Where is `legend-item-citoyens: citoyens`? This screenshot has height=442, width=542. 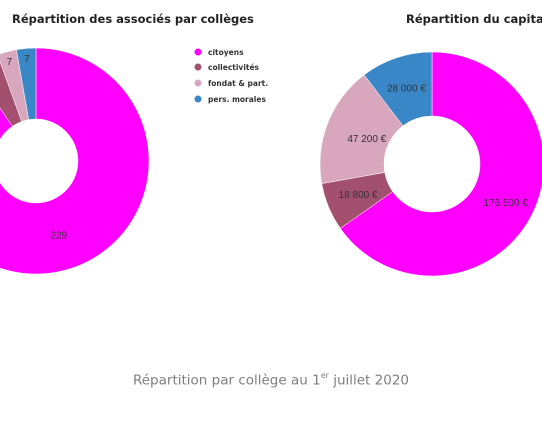
legend-item-citoyens: citoyens is located at coordinates (219, 52).